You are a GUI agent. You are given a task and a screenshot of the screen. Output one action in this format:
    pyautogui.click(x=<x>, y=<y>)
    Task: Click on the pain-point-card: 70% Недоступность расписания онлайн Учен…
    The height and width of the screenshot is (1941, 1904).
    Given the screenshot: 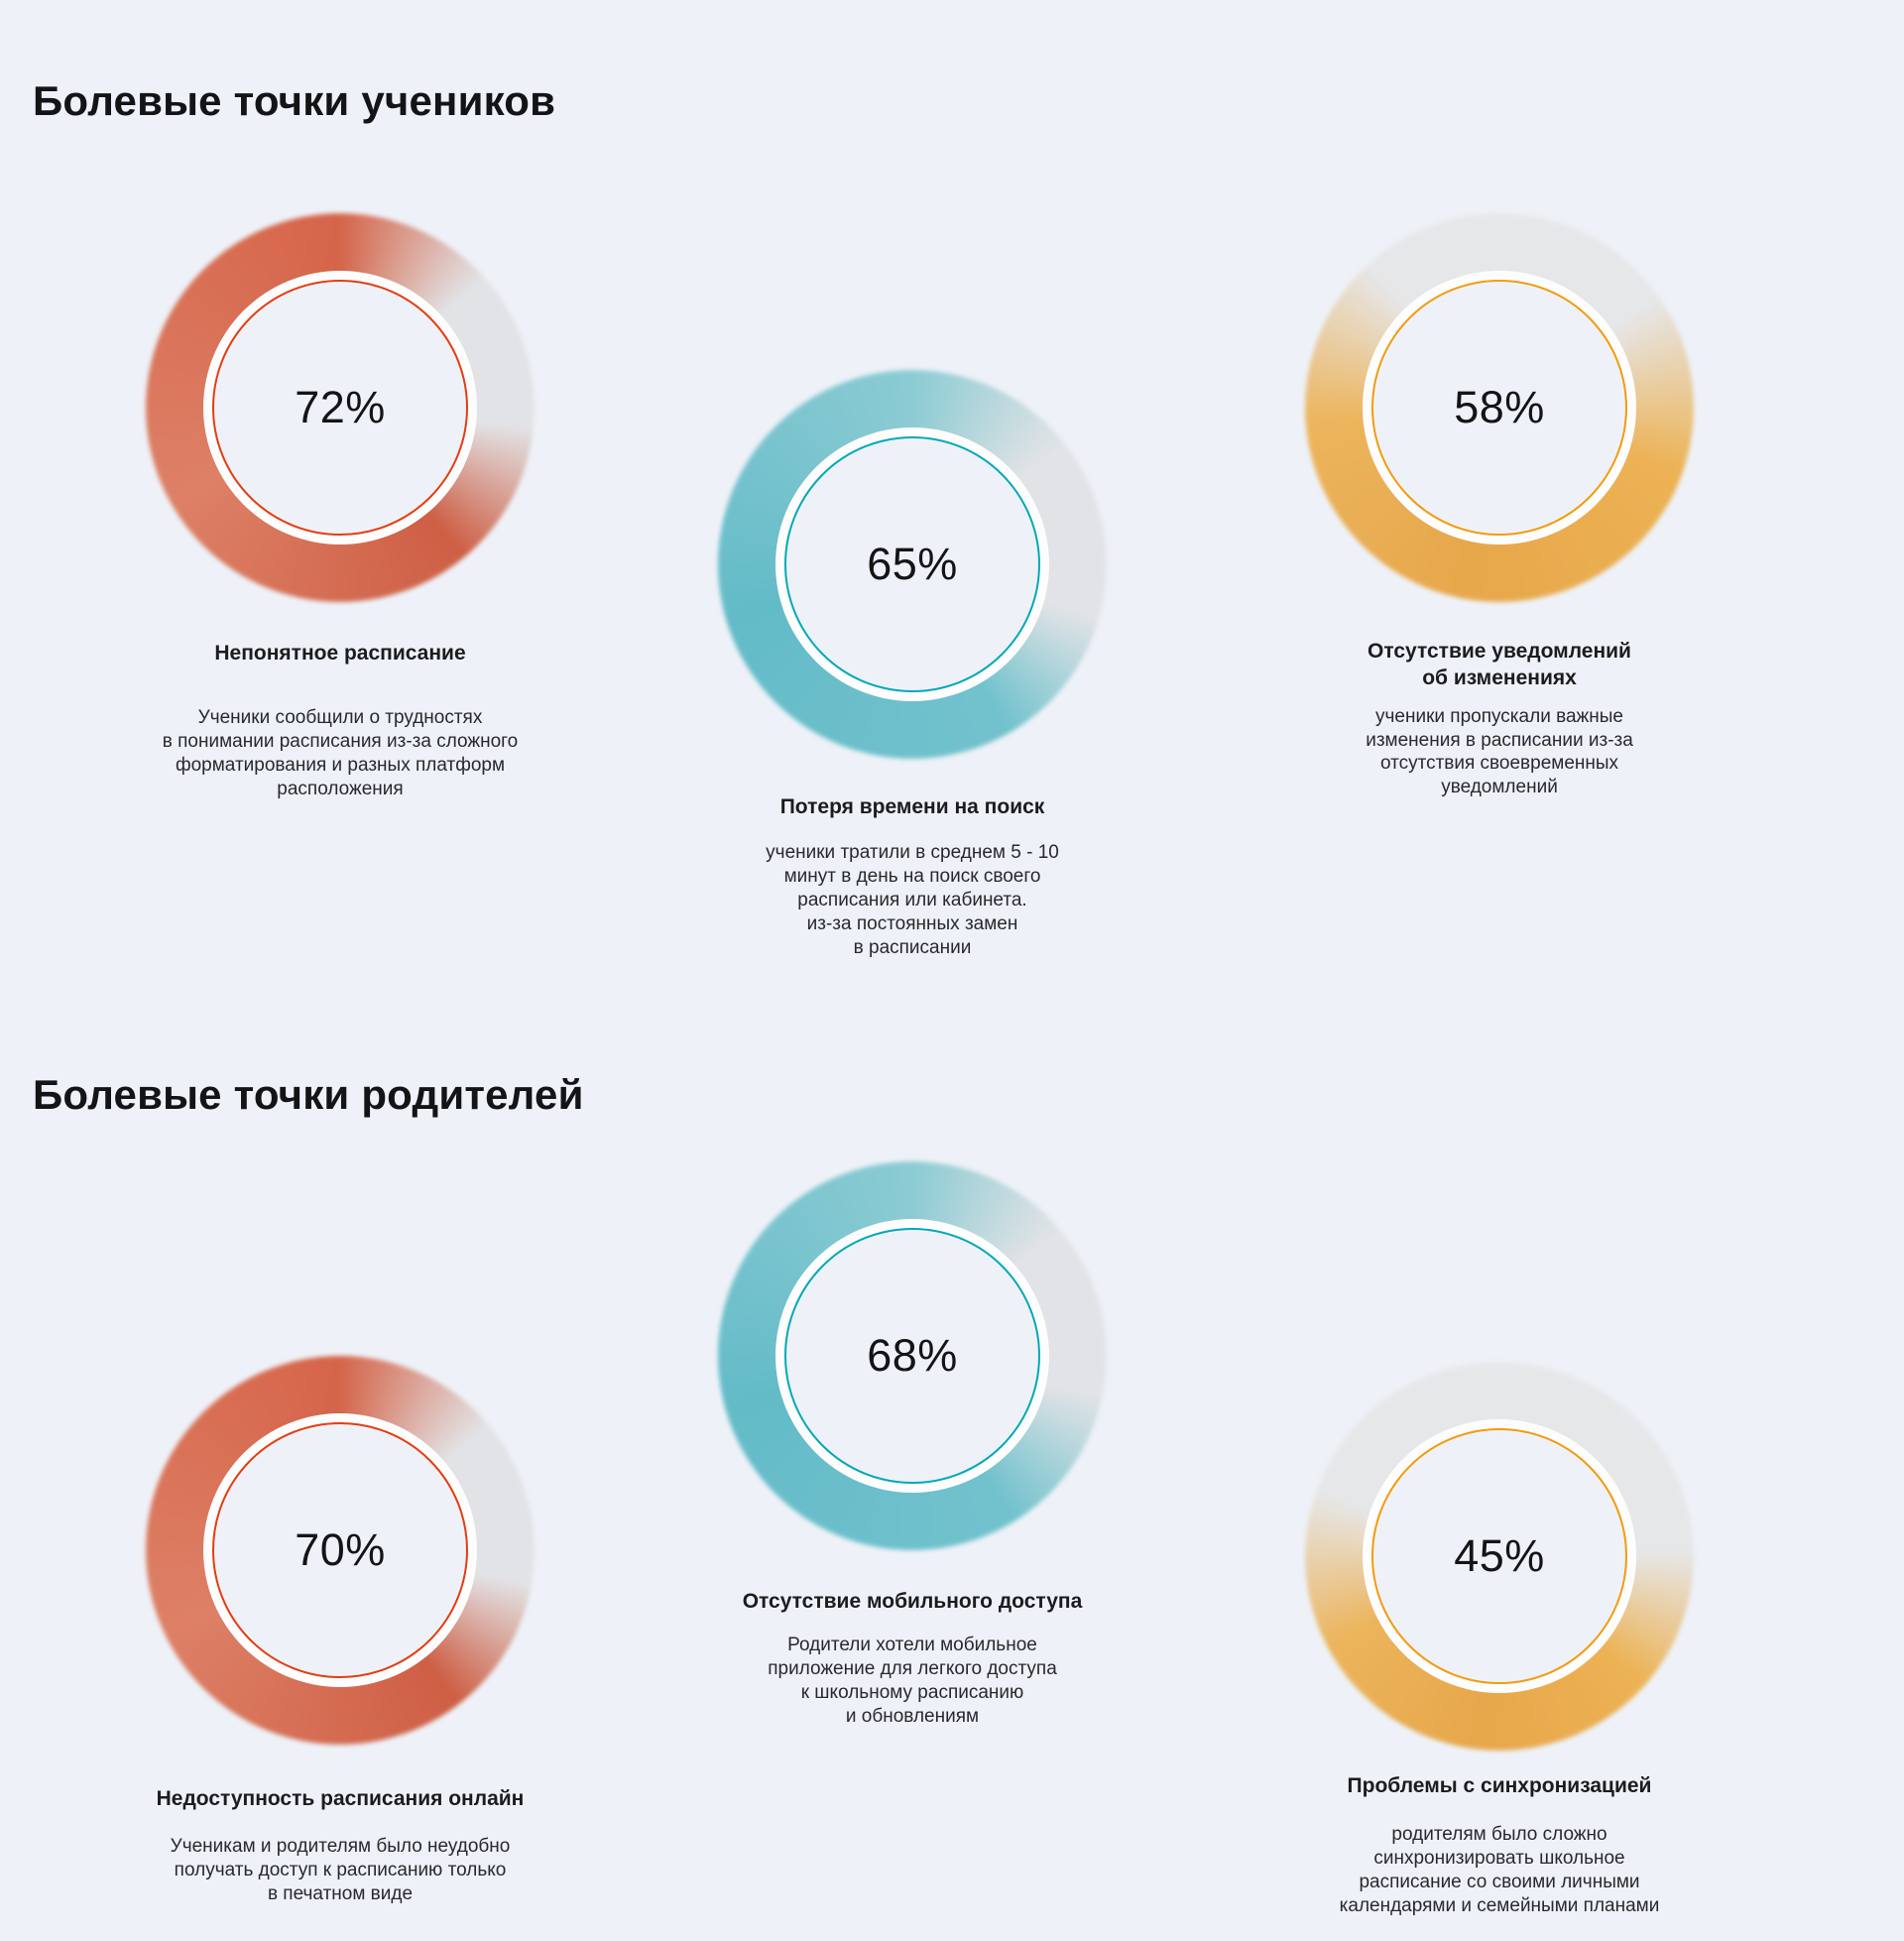 What is the action you would take?
    pyautogui.click(x=340, y=1631)
    